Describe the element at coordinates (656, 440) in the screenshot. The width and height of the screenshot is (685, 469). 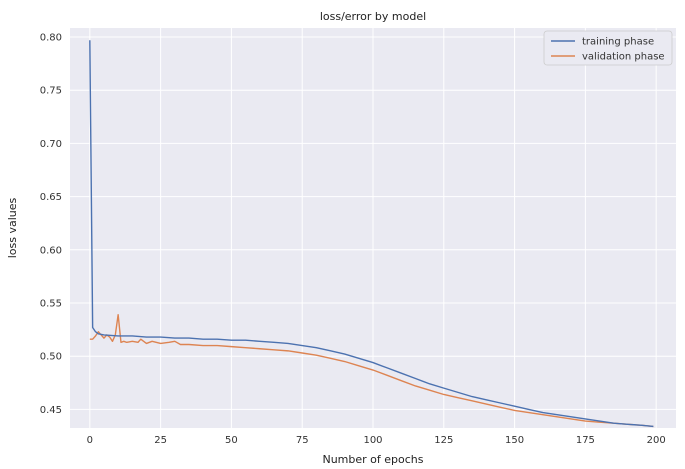
I see `x-tick-label: 200` at that location.